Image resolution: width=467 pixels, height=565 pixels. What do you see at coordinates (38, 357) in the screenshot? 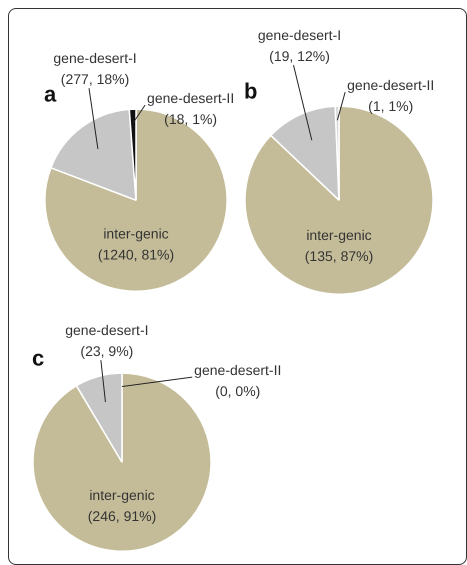
I see `text: c` at bounding box center [38, 357].